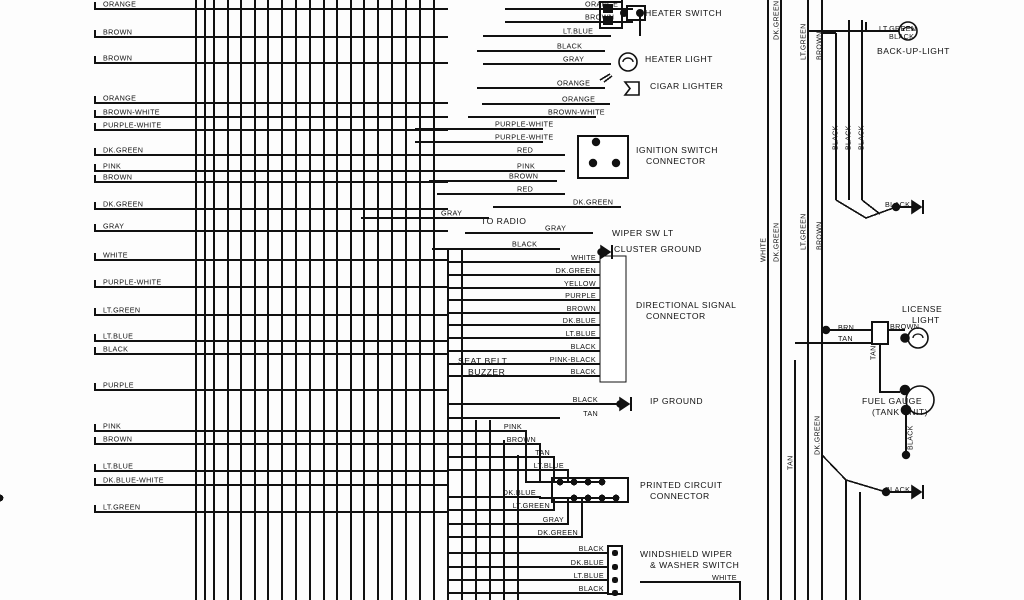 The height and width of the screenshot is (600, 1024). What do you see at coordinates (542, 452) in the screenshot?
I see `printed-circuit-label-2: TAN` at bounding box center [542, 452].